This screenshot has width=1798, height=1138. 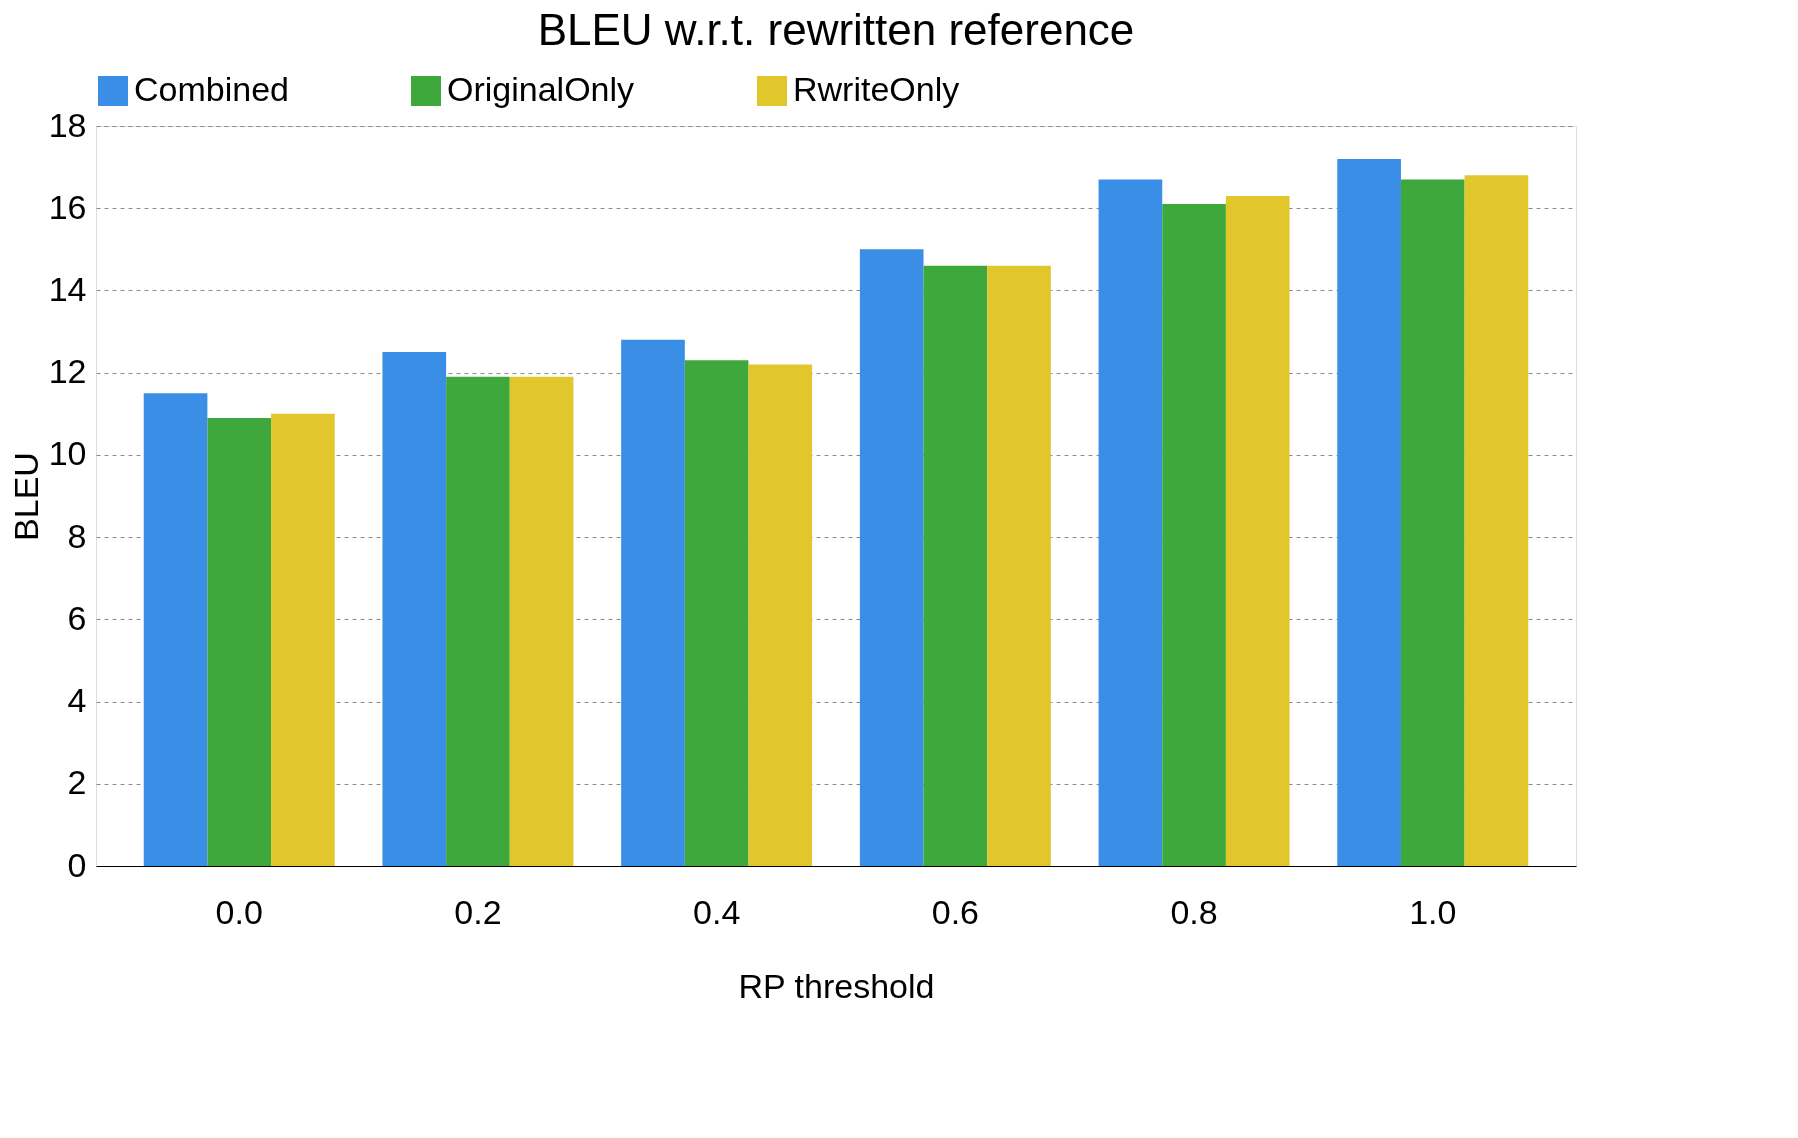 I want to click on y-tick-label: 14, so click(x=67, y=288).